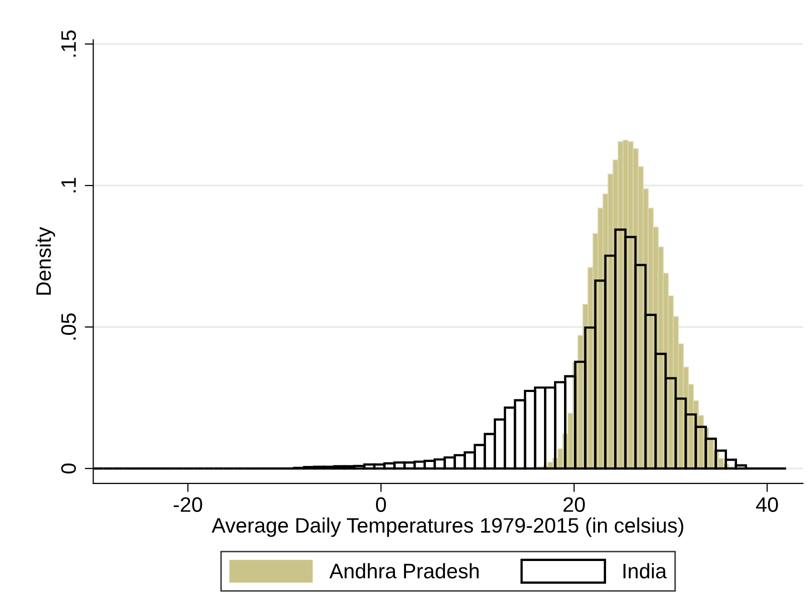 This screenshot has width=811, height=612. Describe the element at coordinates (68, 469) in the screenshot. I see `y-tick-label: 0` at that location.